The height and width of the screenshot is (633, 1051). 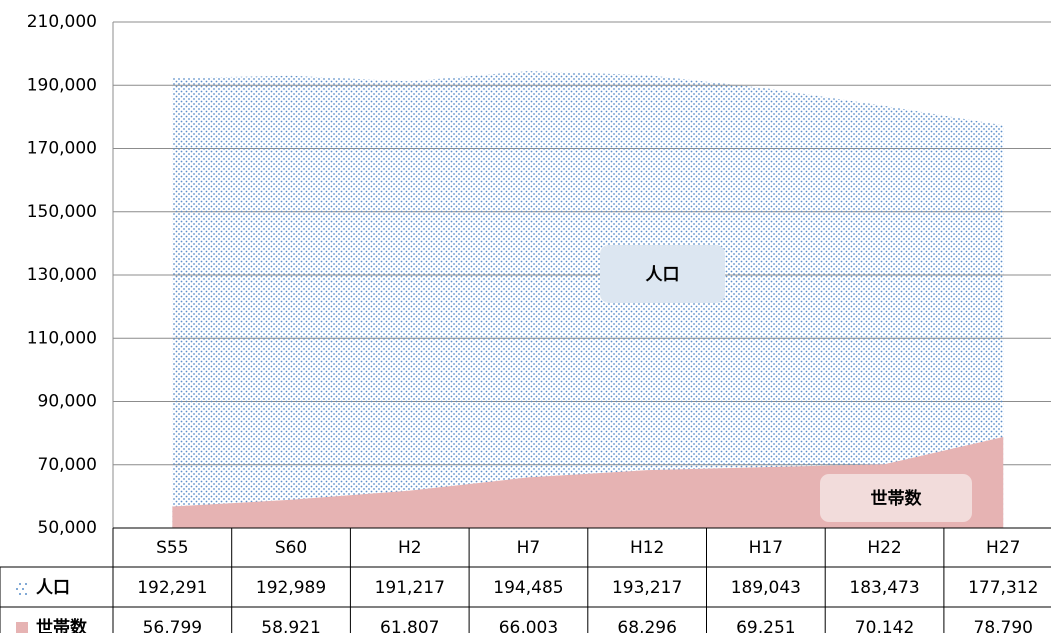 I want to click on annotation-label: 人口, so click(x=663, y=275).